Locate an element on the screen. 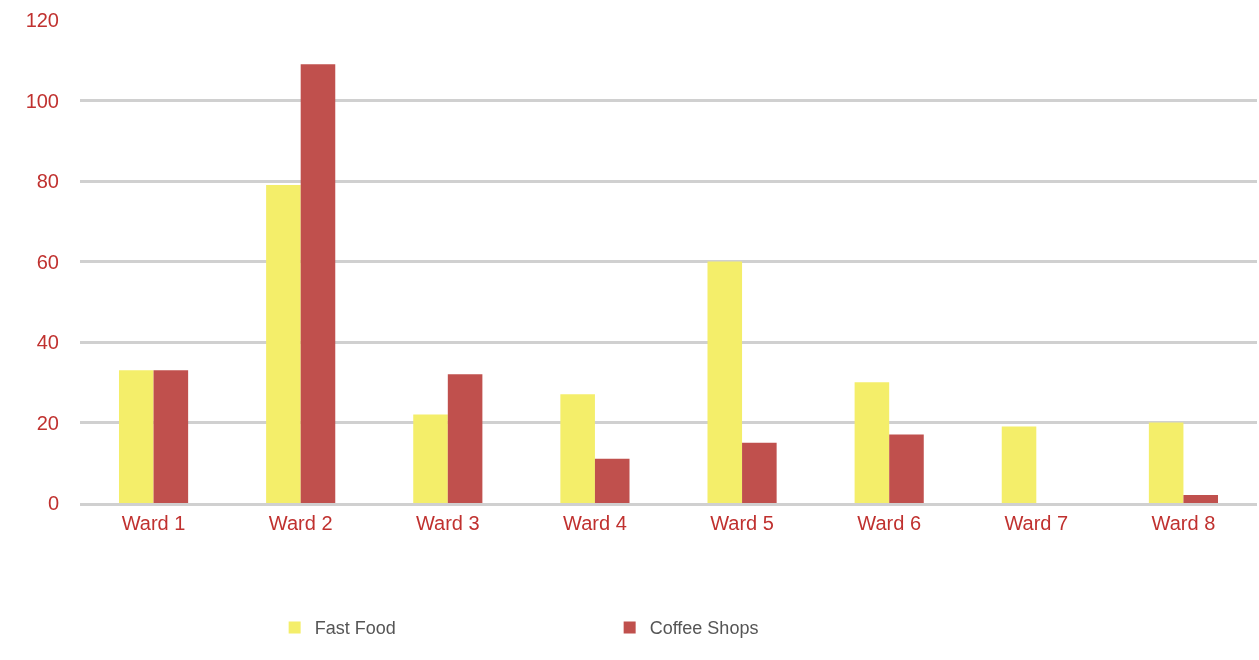  x-tick-label: Ward 2 is located at coordinates (300, 523).